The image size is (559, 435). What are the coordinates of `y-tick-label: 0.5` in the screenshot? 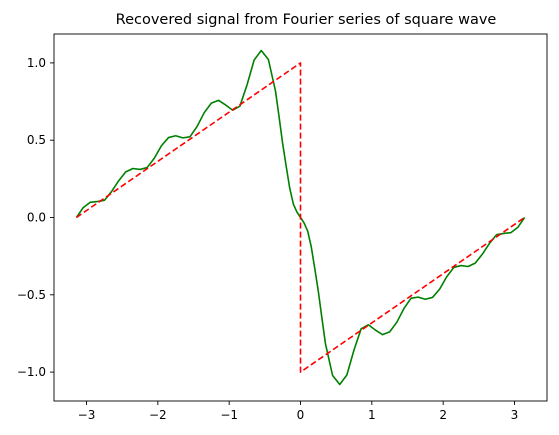 It's located at (36, 140).